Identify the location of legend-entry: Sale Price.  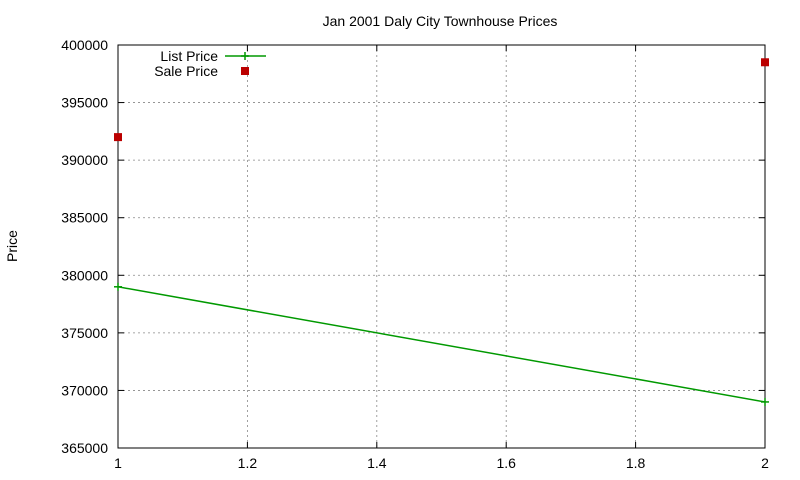
(201, 71).